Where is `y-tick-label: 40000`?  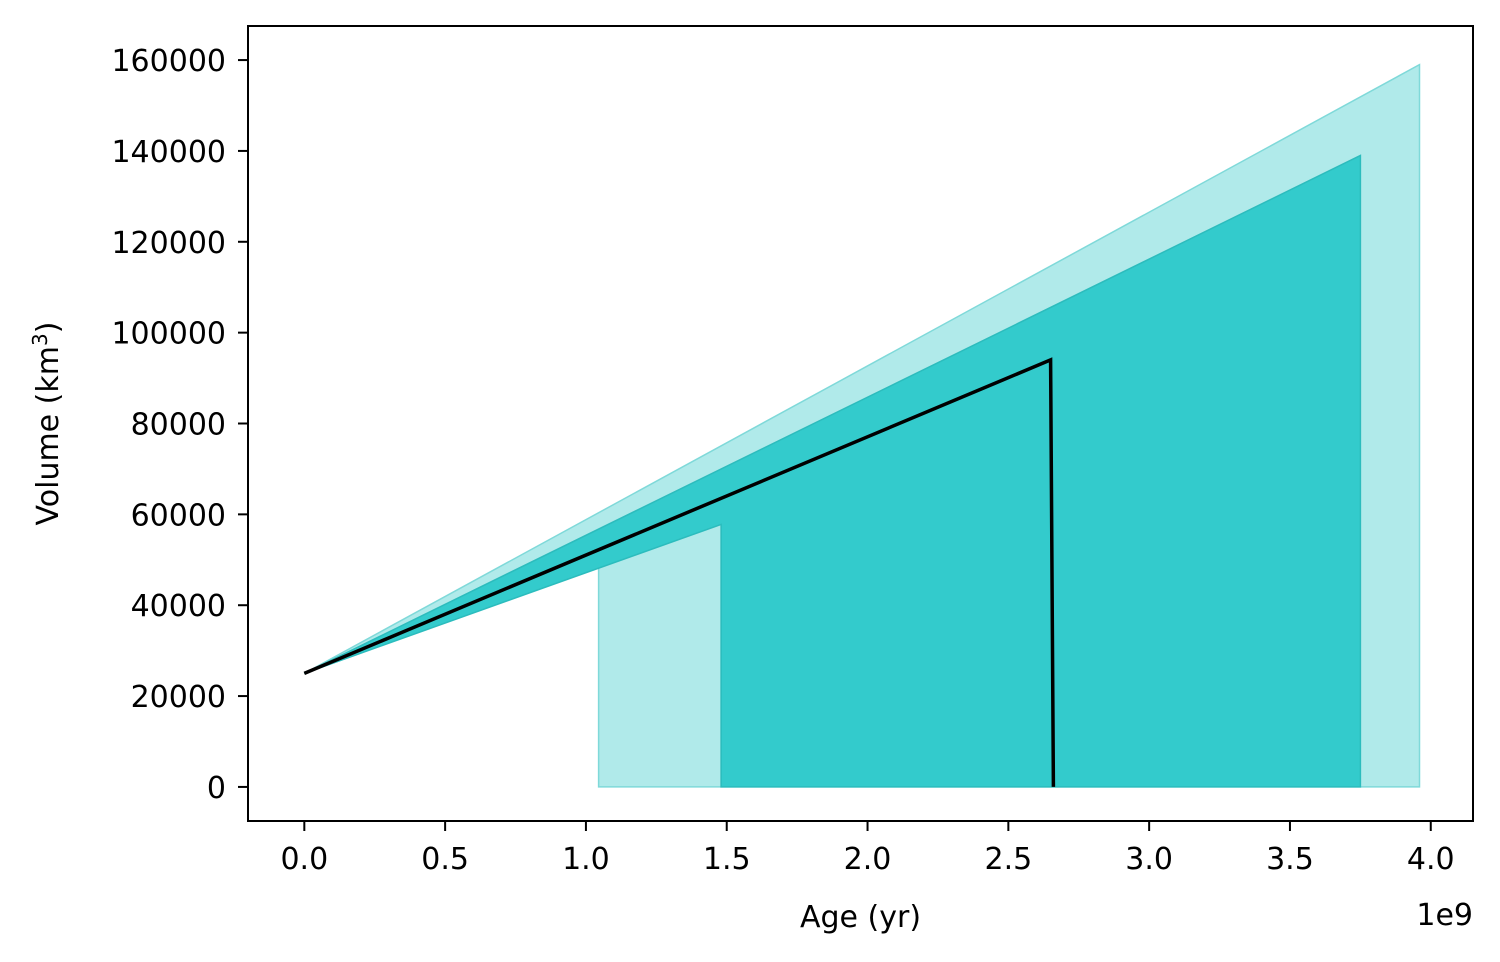 y-tick-label: 40000 is located at coordinates (178, 606).